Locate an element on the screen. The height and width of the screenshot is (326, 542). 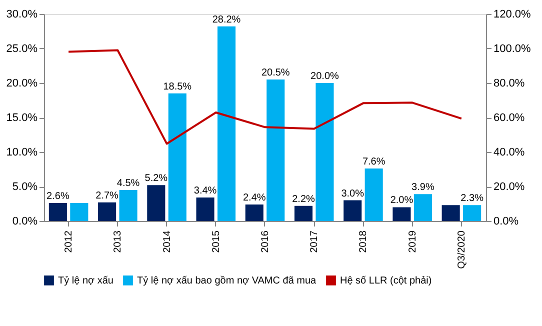
data-label: 2.6% is located at coordinates (58, 196).